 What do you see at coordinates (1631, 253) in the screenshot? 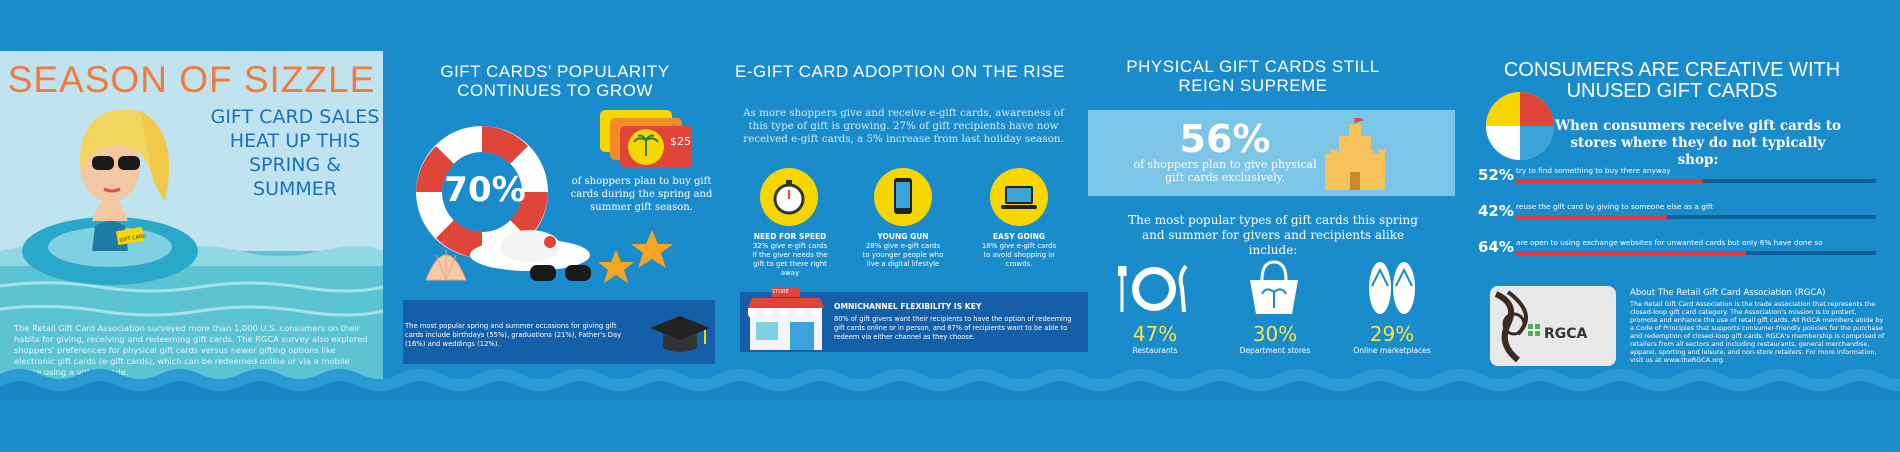
I see `bar-3-fill` at bounding box center [1631, 253].